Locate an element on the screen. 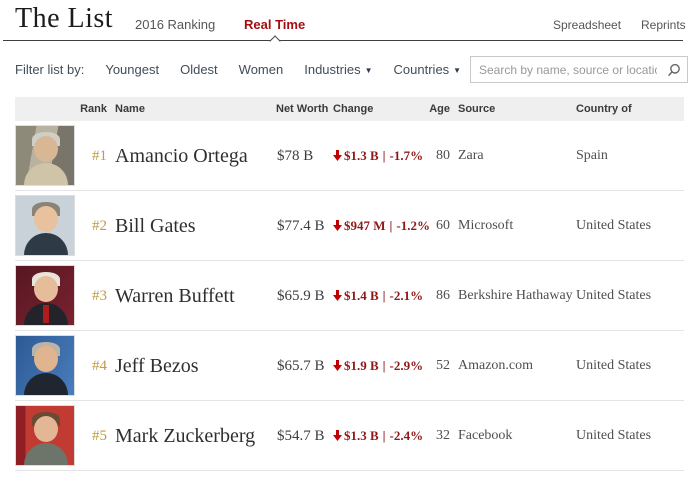  age-value: 32 is located at coordinates (443, 435).